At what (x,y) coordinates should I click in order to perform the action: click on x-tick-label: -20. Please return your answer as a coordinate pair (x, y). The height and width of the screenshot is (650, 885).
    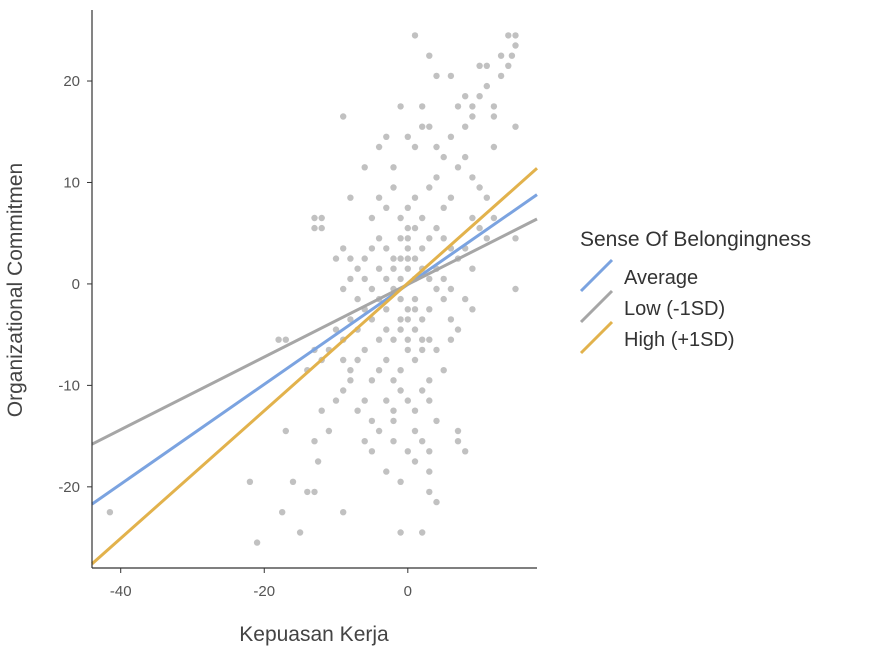
    Looking at the image, I should click on (264, 591).